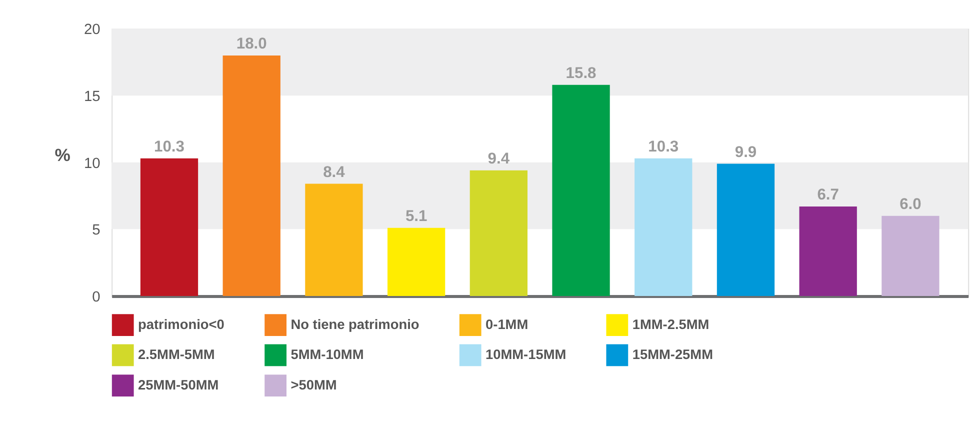 The height and width of the screenshot is (421, 973). I want to click on data-label: 9.9, so click(745, 152).